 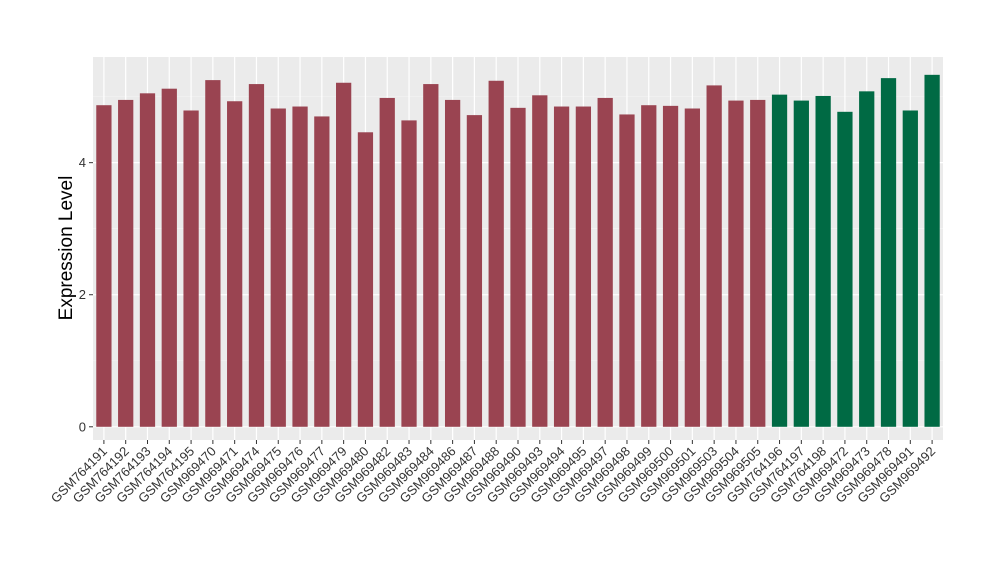 What do you see at coordinates (104, 266) in the screenshot?
I see `bar-GSM764191` at bounding box center [104, 266].